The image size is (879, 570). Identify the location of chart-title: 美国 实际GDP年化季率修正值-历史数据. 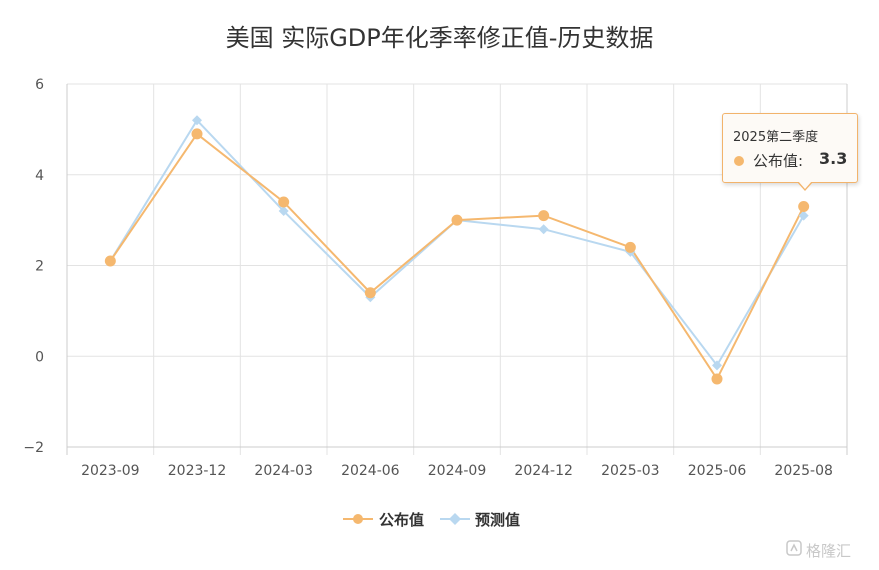
(439, 38).